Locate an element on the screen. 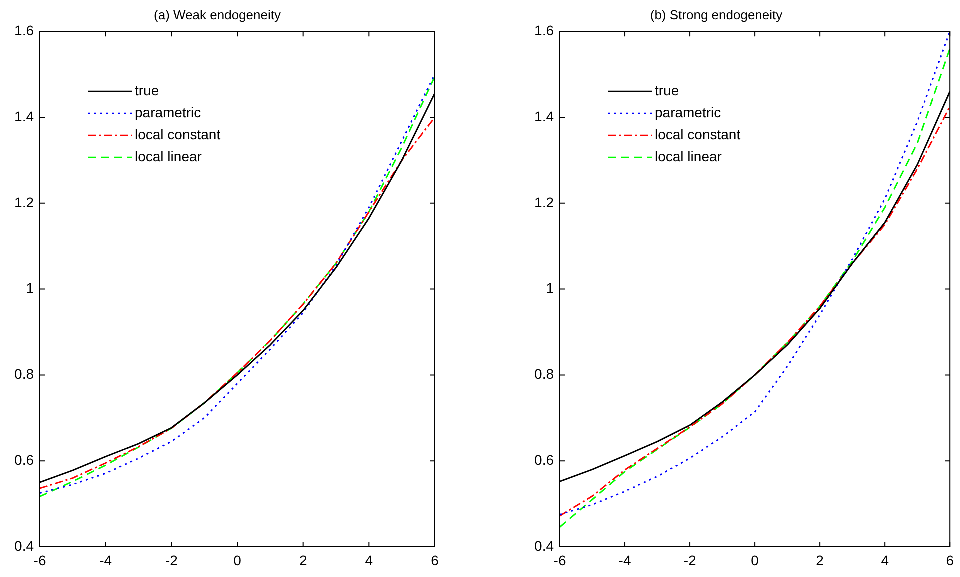 The width and height of the screenshot is (960, 577). chart-title: (b) Strong endogeneity is located at coordinates (717, 14).